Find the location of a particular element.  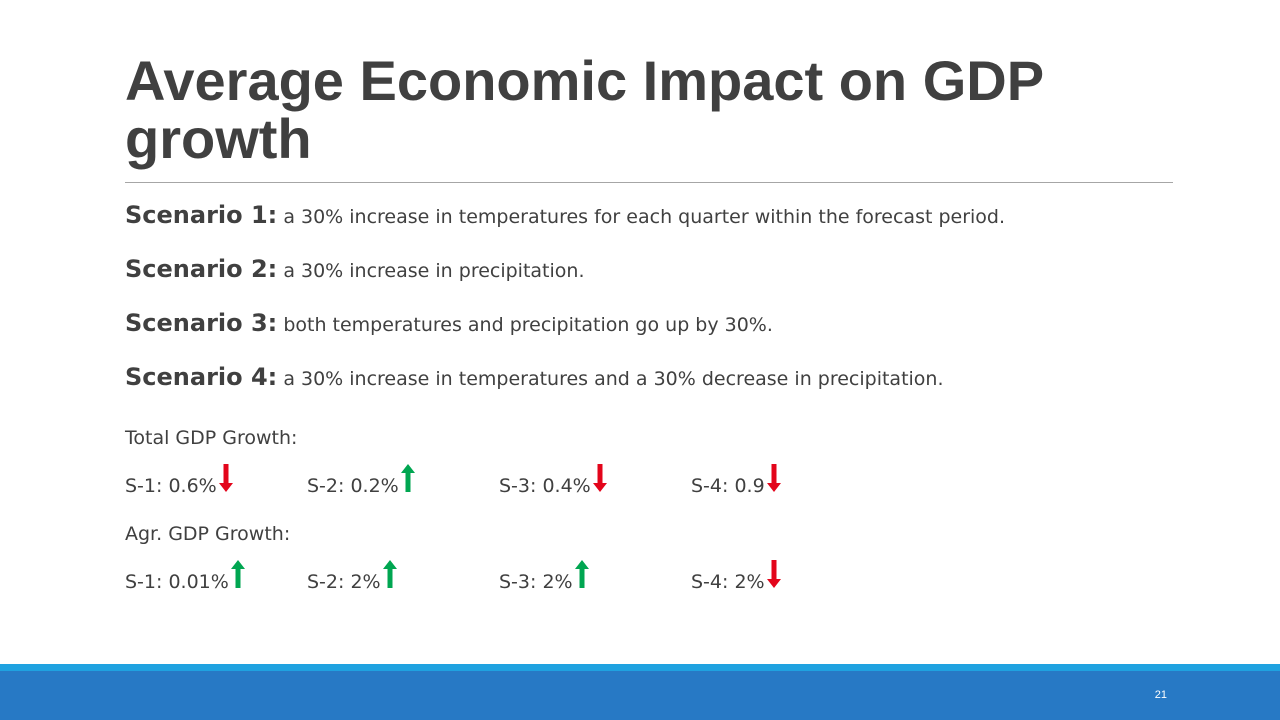

total-s2: S-2: 0.2% is located at coordinates (361, 486).